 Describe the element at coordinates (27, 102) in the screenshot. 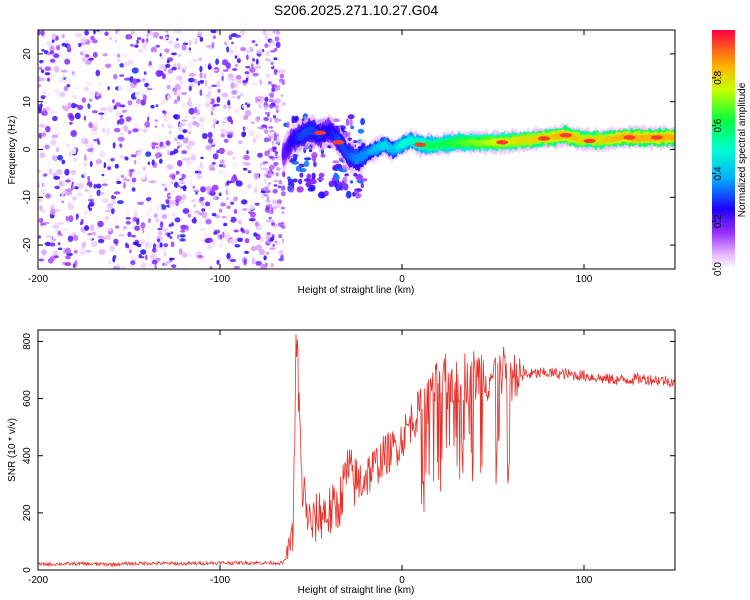

I see `y-tick-label: 10` at that location.